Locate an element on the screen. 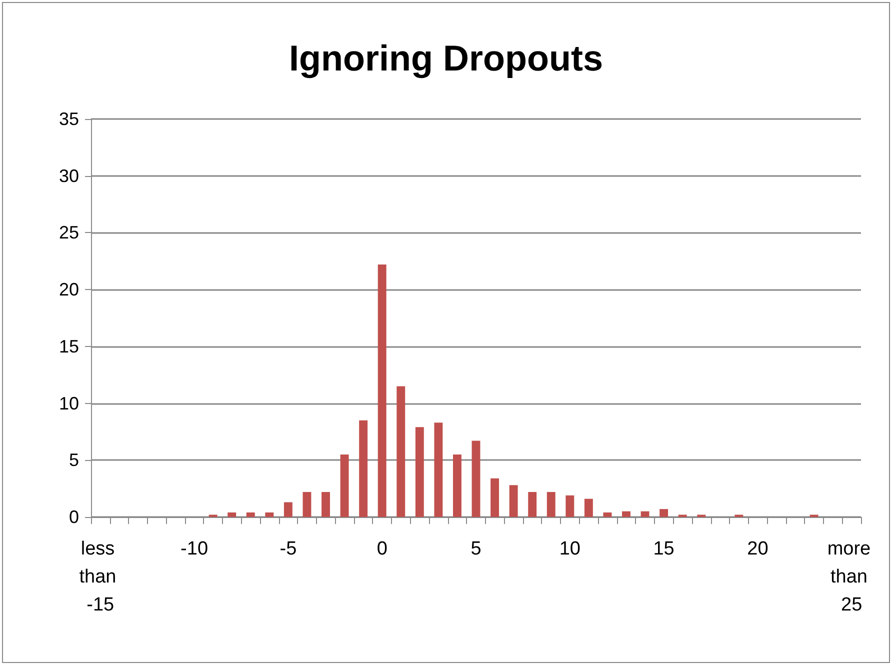 This screenshot has width=894, height=667. x-tick-label: more than 25 is located at coordinates (851, 577).